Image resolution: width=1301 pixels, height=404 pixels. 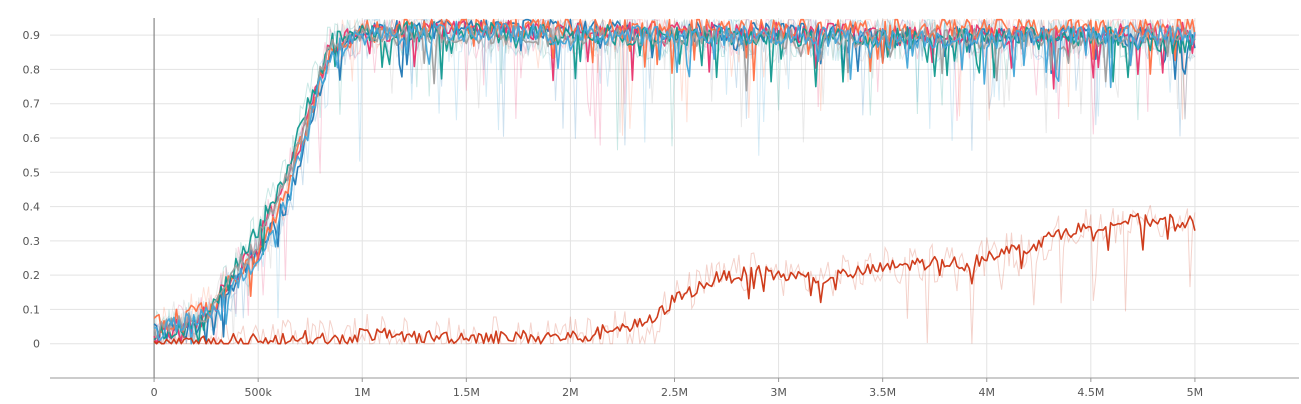 What do you see at coordinates (32, 138) in the screenshot?
I see `y-tick-label: 0.6` at bounding box center [32, 138].